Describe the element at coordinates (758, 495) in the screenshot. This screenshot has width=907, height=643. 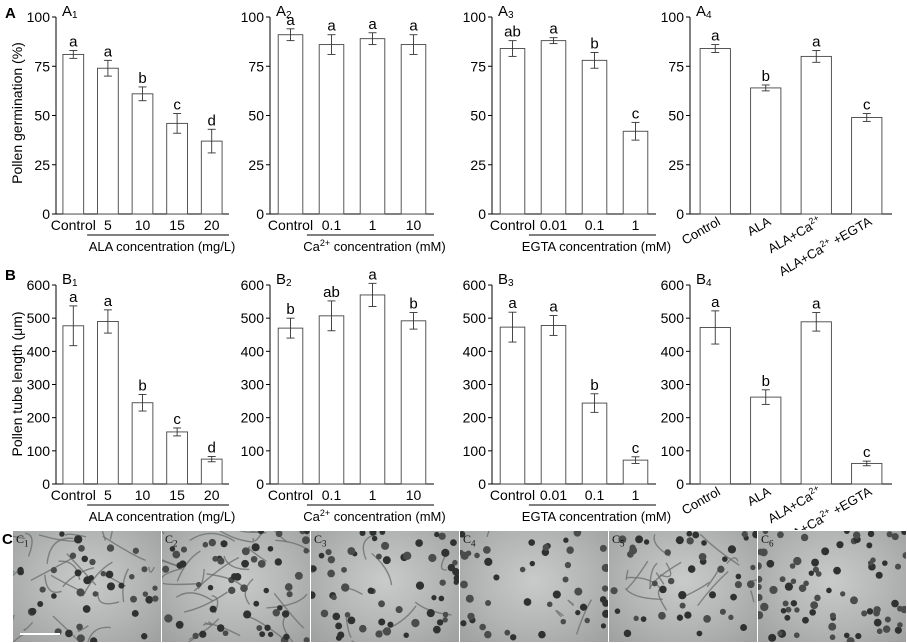
I see `x-tick-label: ALA` at that location.